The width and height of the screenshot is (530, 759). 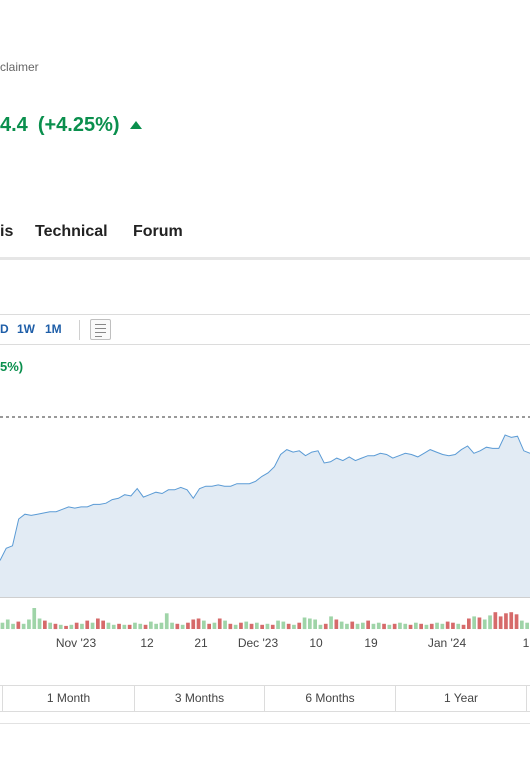 I want to click on x-tick-label: Nov '23, so click(x=76, y=643).